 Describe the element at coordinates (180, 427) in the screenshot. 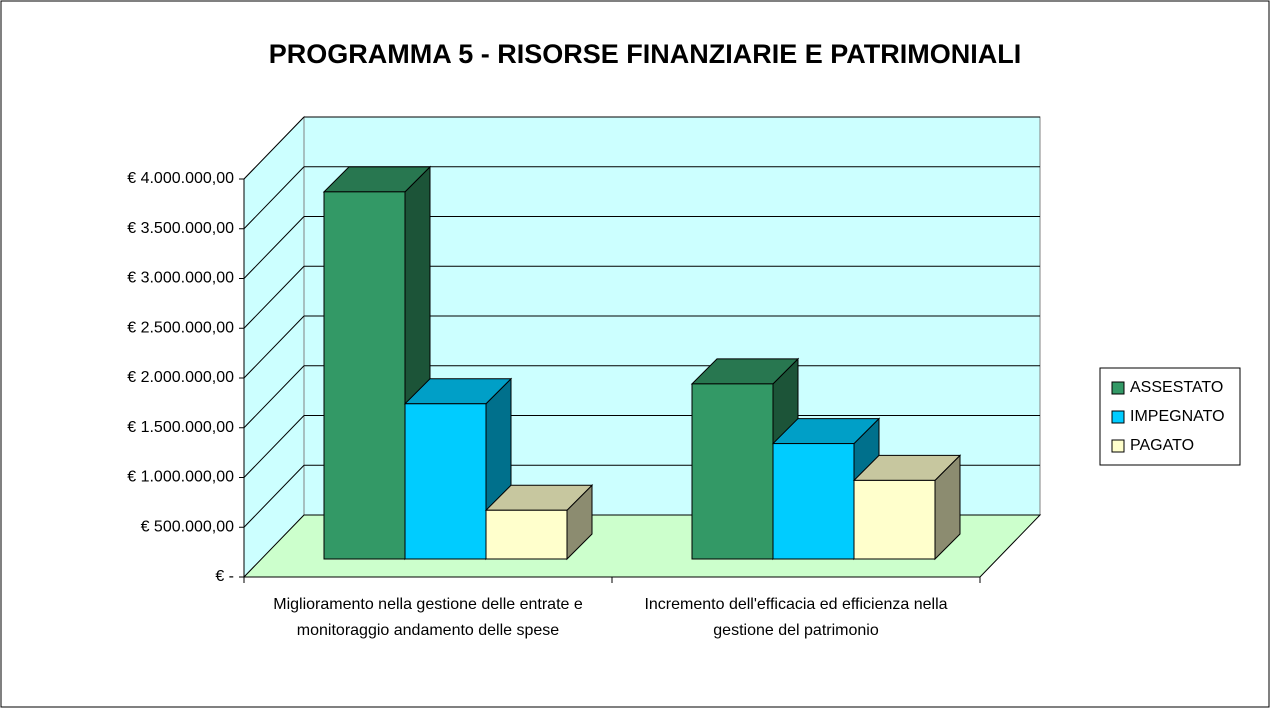

I see `y-tick-label: € 1.500.000,00` at that location.